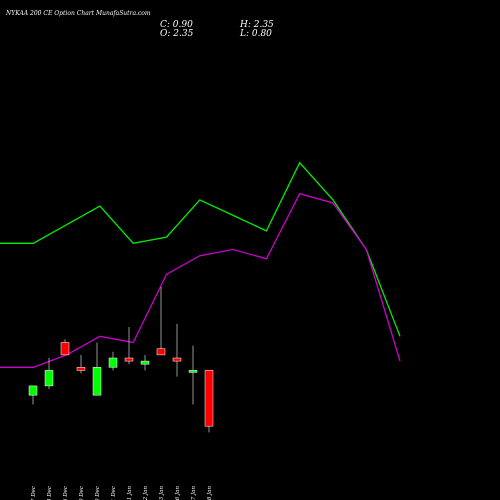  Describe the element at coordinates (121, 359) in the screenshot. I see `candles` at that location.